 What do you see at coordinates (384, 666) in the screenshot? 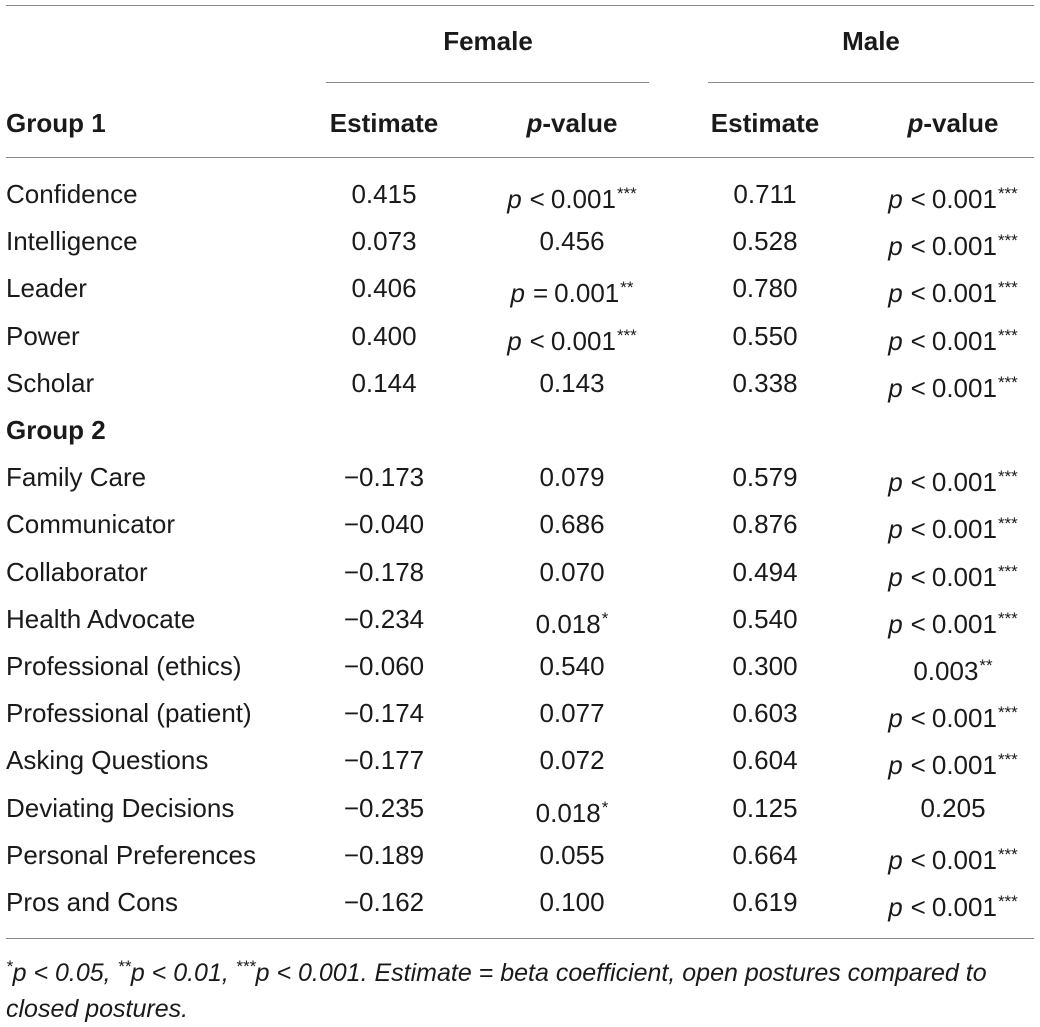
I see `female-estimate: −0.060` at bounding box center [384, 666].